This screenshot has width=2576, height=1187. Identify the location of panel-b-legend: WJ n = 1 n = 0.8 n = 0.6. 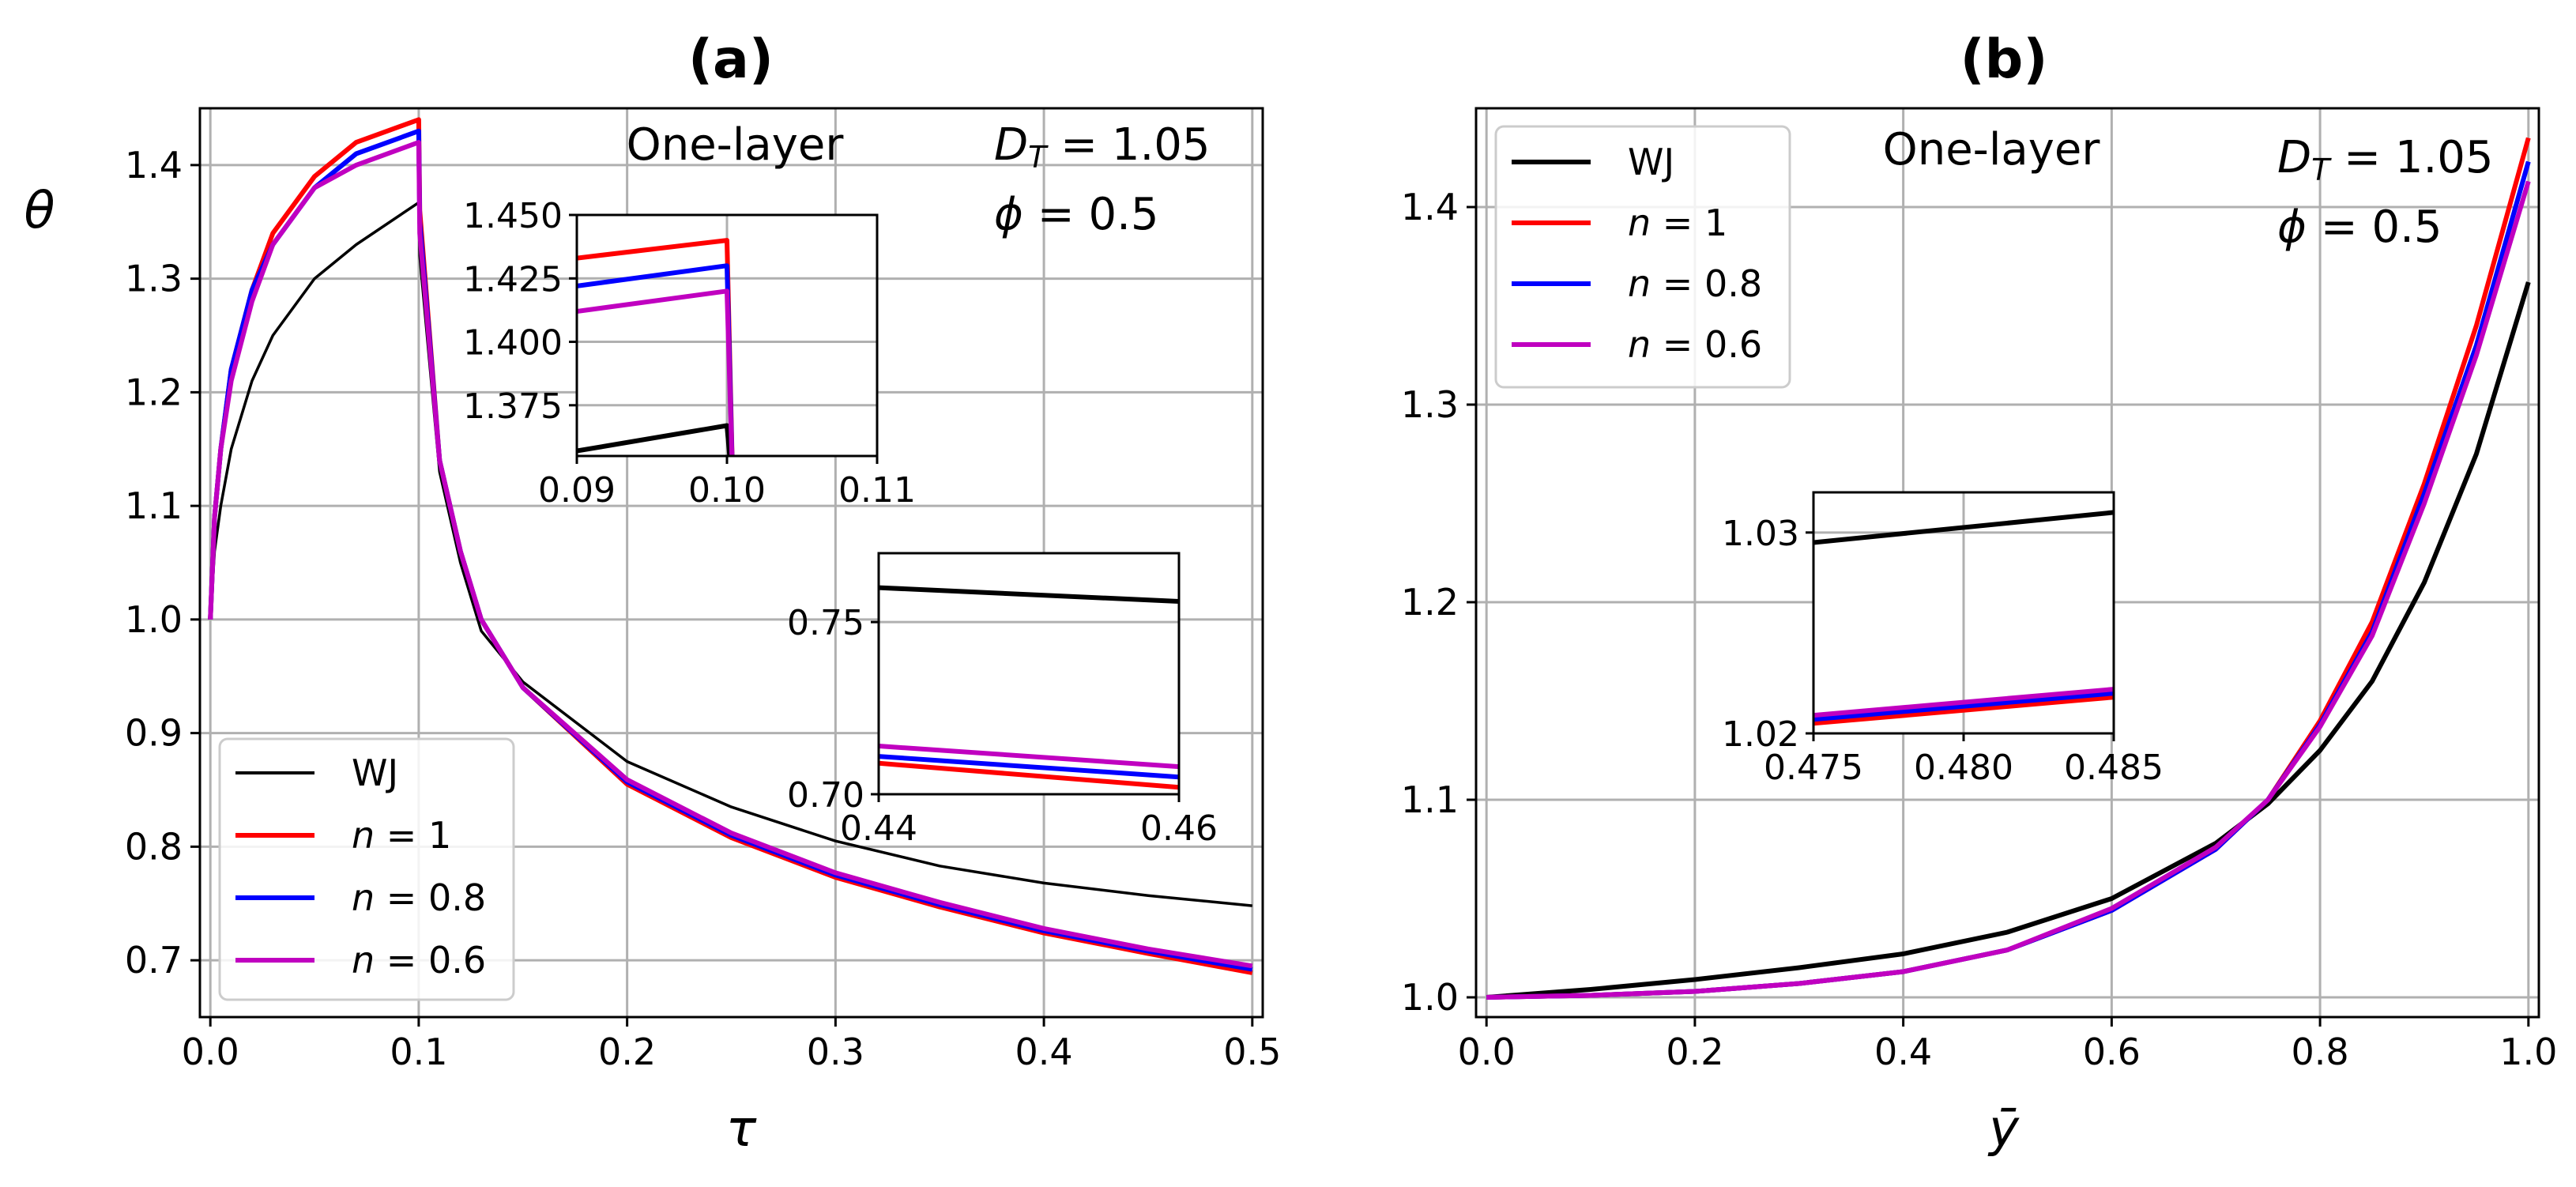
(1642, 257).